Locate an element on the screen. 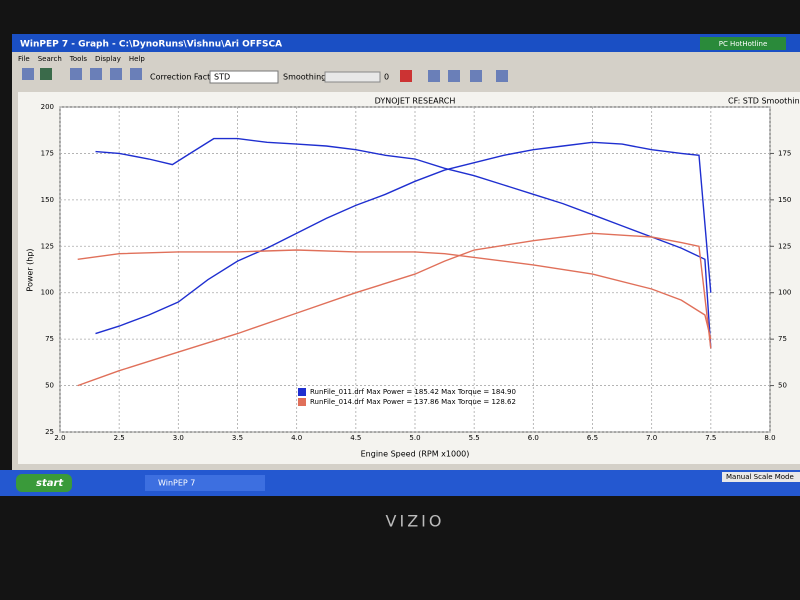 The height and width of the screenshot is (600, 800). chart-subtitle: CF: STD Smoothing is located at coordinates (764, 101).